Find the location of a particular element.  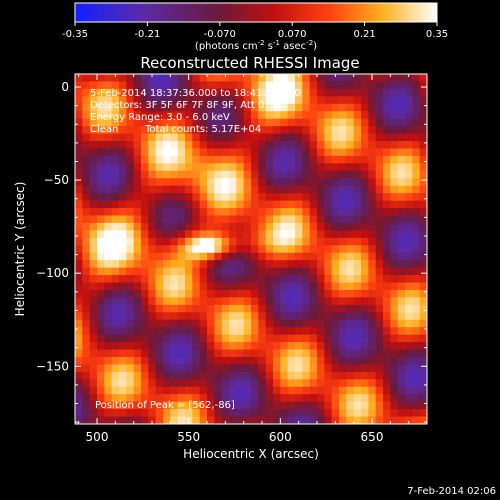

colorbar-tick-label: -0.35 is located at coordinates (75, 34).